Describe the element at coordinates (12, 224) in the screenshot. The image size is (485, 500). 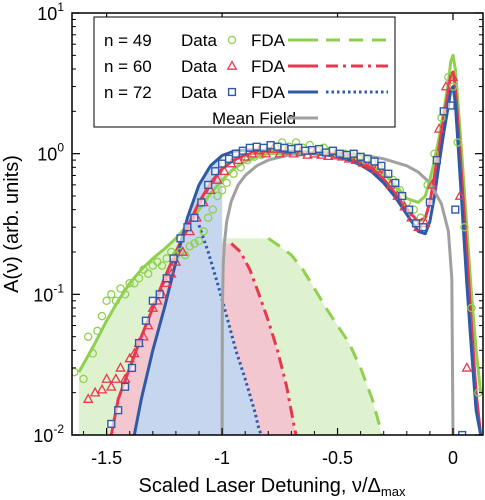
I see `y-axis-label: A(ν) (arb. units)` at that location.